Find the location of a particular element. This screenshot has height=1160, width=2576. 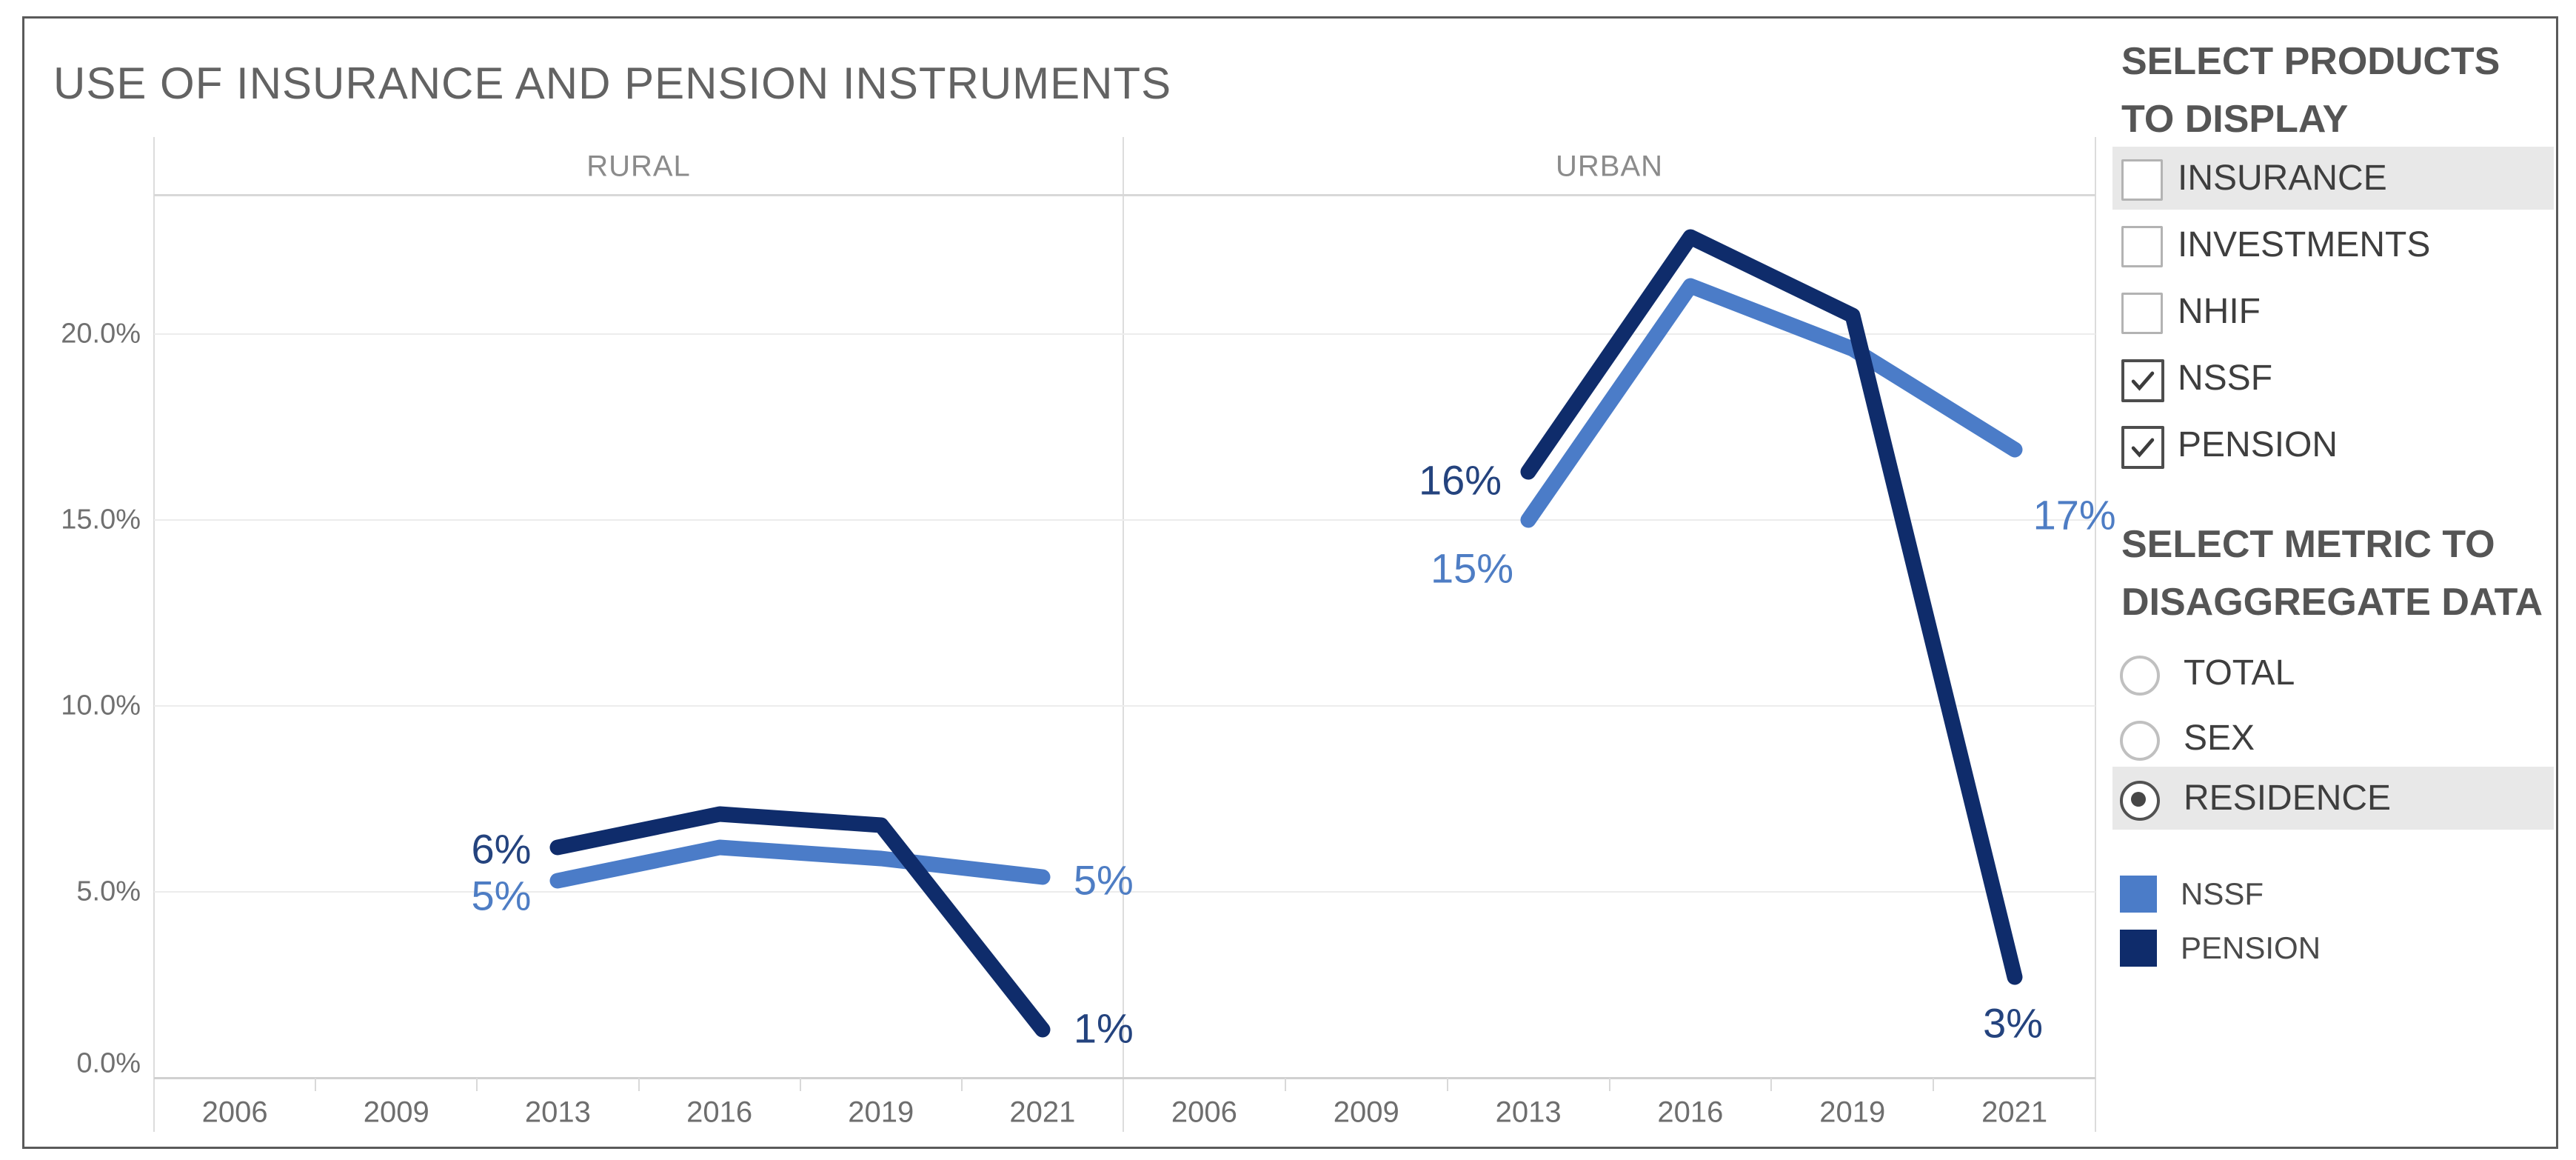

checkbox-label: INSURANCE is located at coordinates (2282, 178).